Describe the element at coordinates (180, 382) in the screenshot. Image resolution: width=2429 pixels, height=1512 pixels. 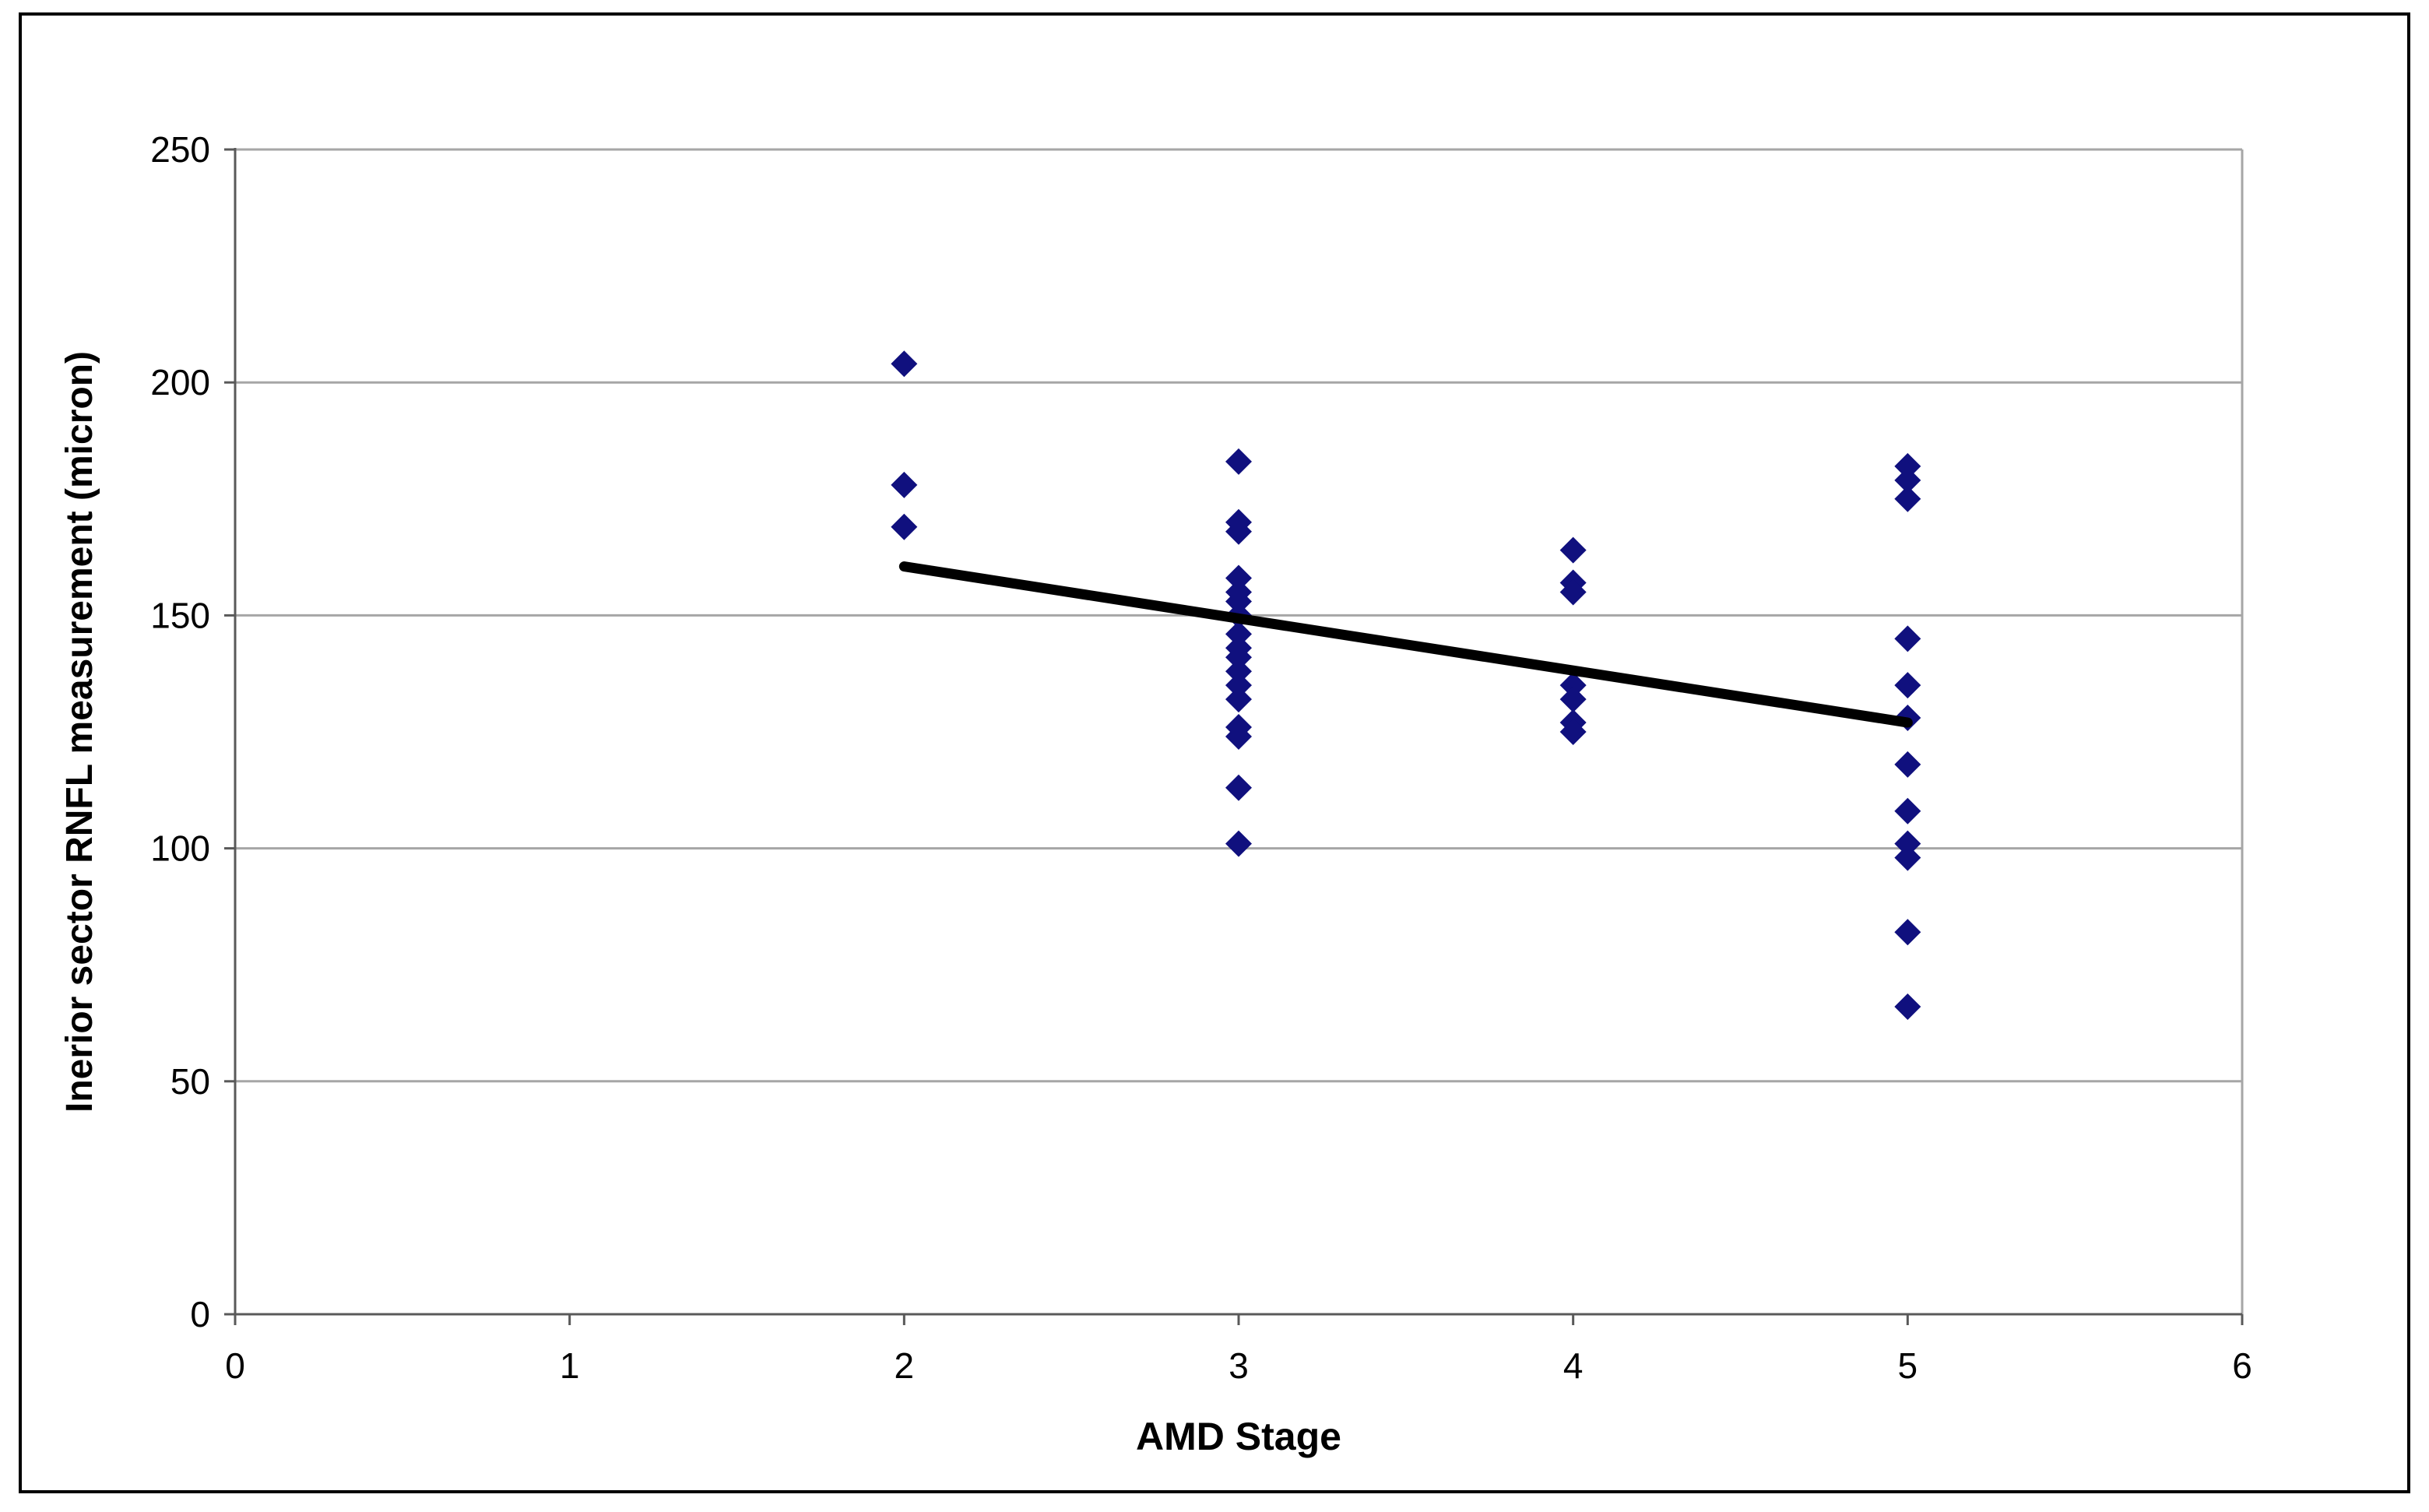
I see `y-tick-label: 200` at that location.